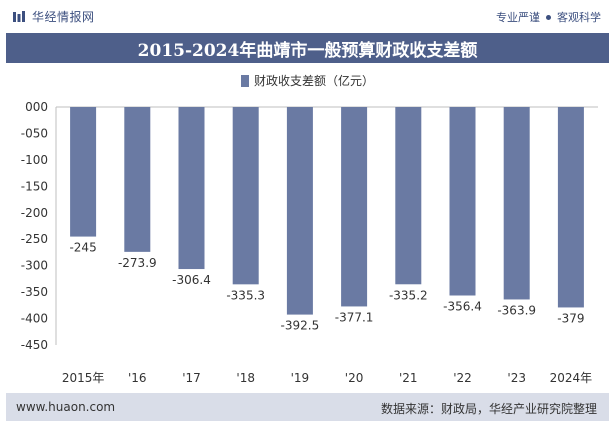 This screenshot has width=615, height=427. Describe the element at coordinates (516, 310) in the screenshot. I see `data-label: -363.9` at that location.